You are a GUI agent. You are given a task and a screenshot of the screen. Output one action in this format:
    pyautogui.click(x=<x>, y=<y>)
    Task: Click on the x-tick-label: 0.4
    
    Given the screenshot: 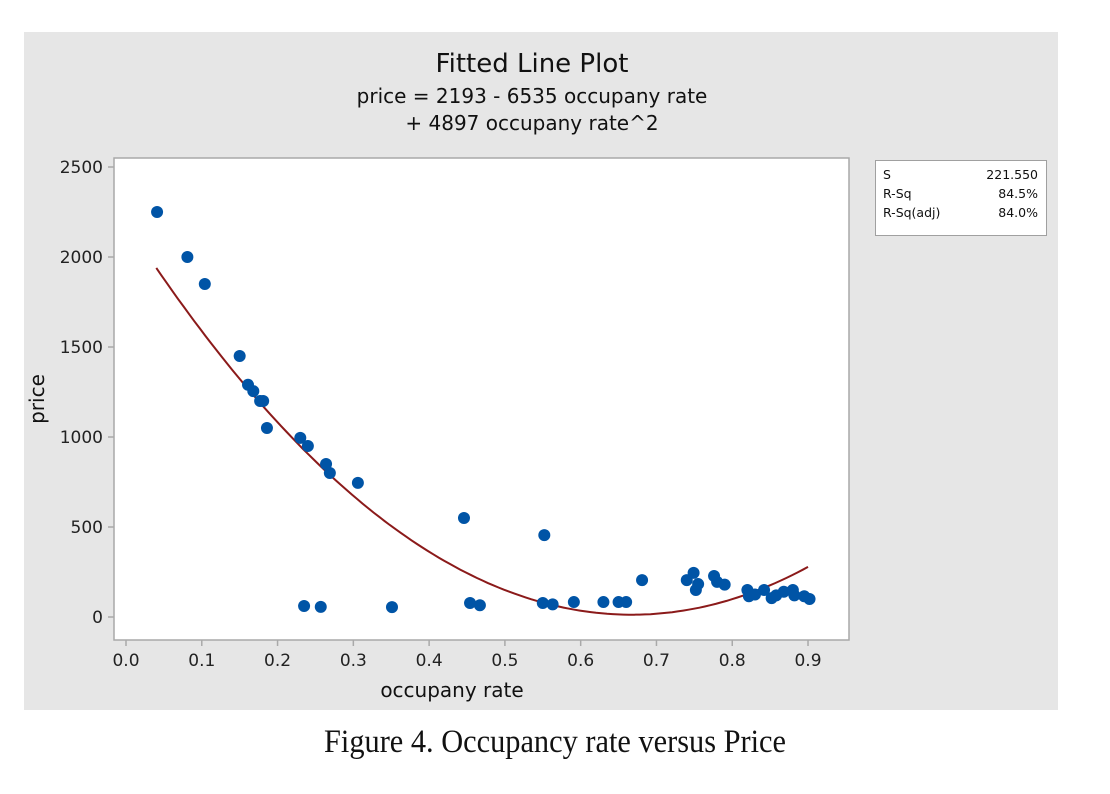 What is the action you would take?
    pyautogui.click(x=429, y=661)
    